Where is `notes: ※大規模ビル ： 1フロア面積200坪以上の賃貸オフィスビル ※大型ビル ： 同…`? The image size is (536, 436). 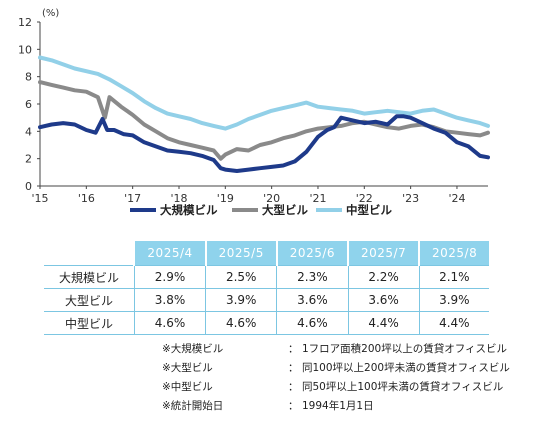 notes: ※大規模ビル ： 1フロア面積200坪以上の賃貸オフィスビル ※大型ビル ： 同… is located at coordinates (336, 378).